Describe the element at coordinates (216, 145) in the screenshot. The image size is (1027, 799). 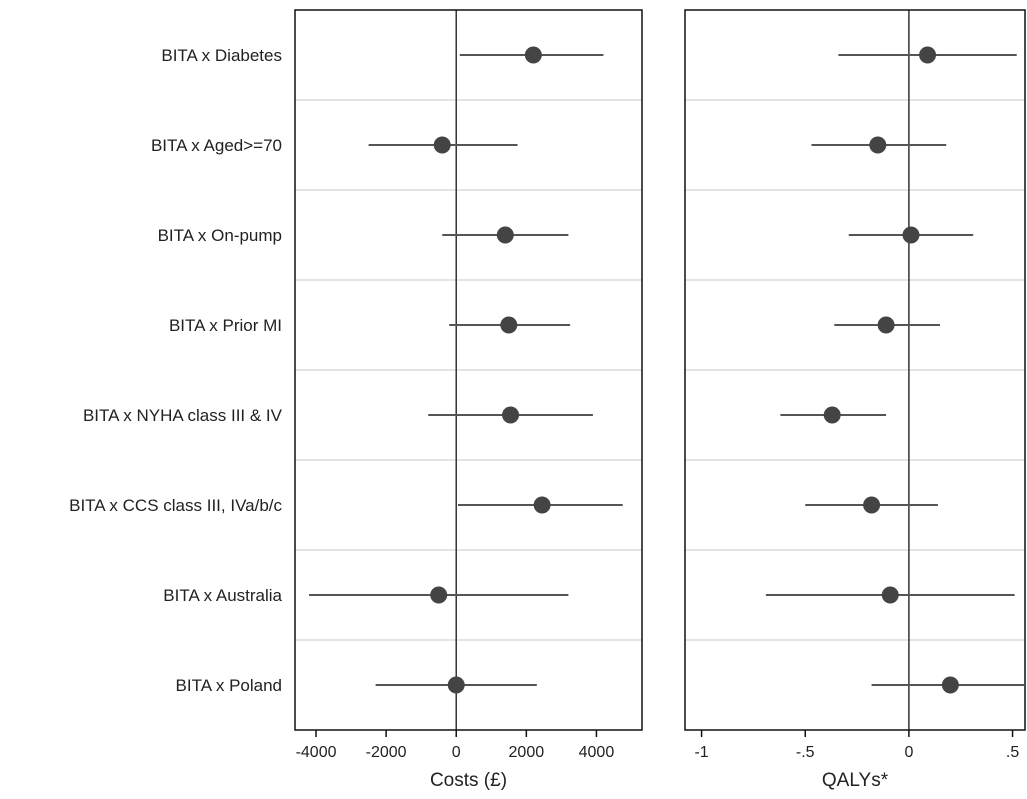
I see `category-label: BITA x Aged>=70` at that location.